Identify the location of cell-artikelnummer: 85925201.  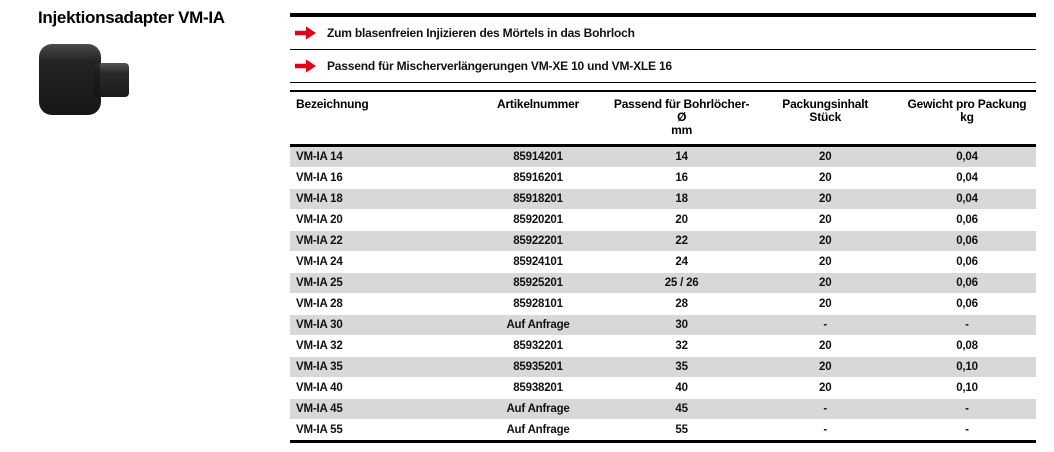
(538, 283).